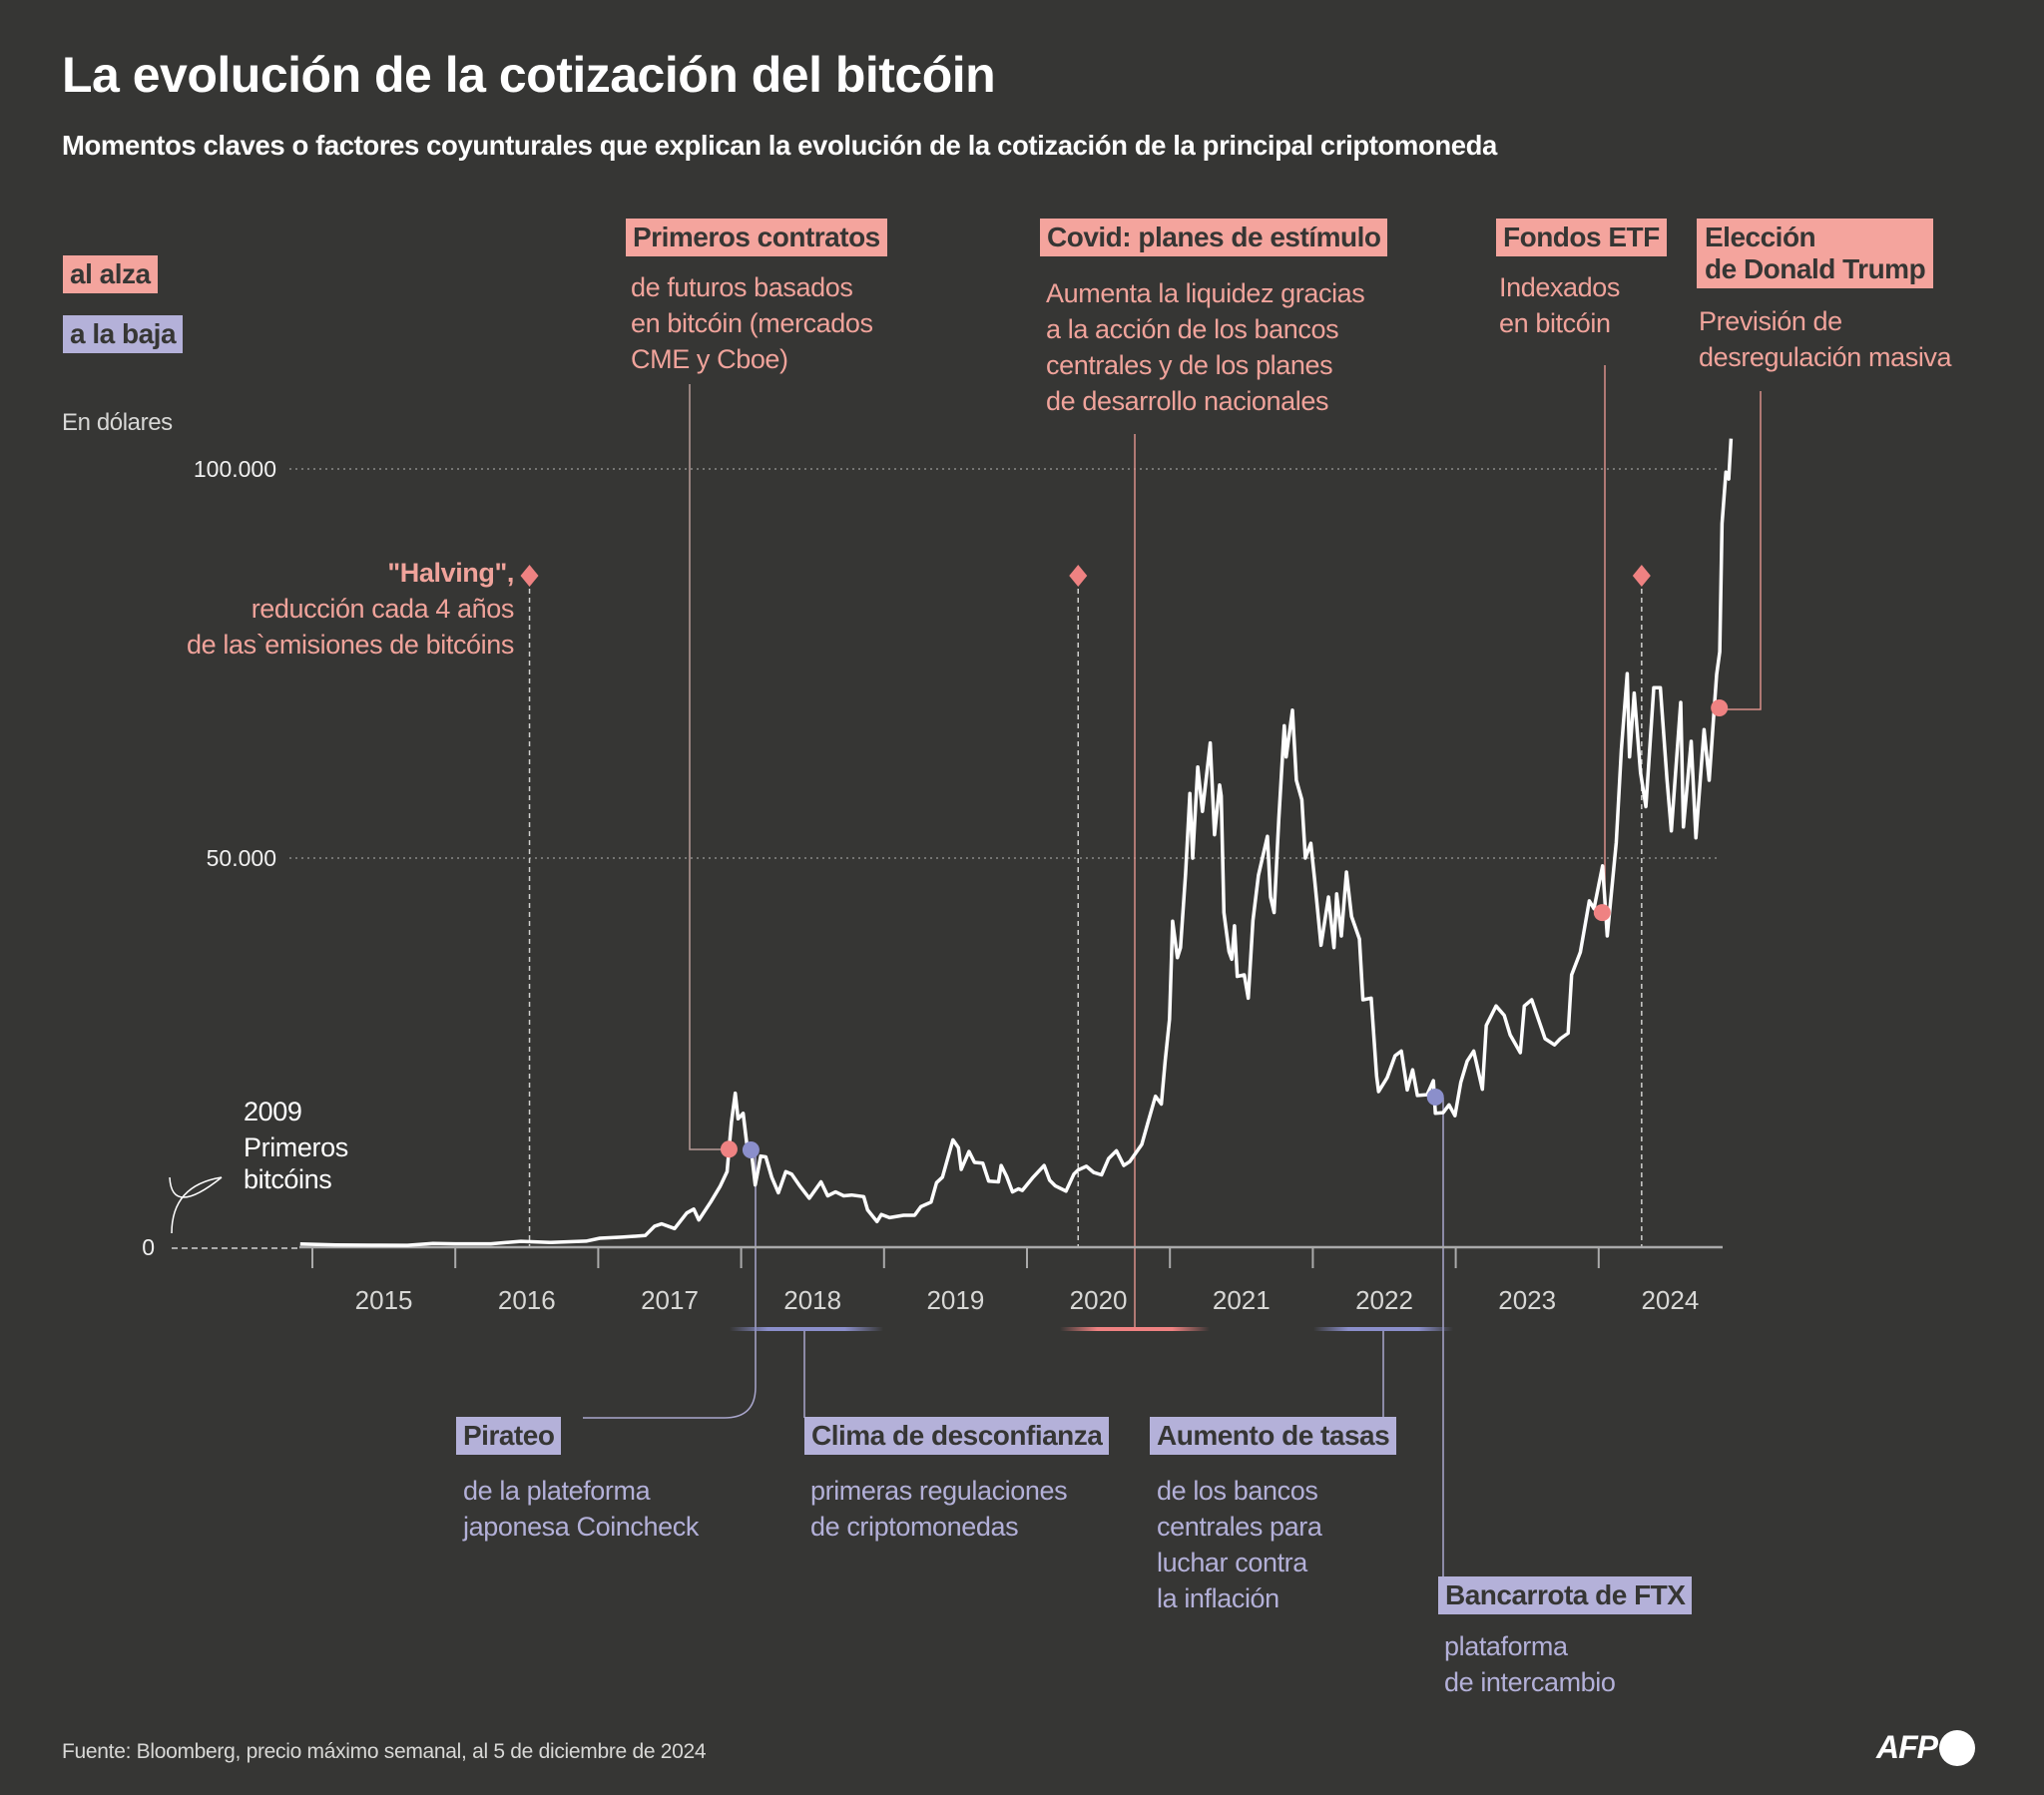  What do you see at coordinates (110, 274) in the screenshot?
I see `legend-up: al alza` at bounding box center [110, 274].